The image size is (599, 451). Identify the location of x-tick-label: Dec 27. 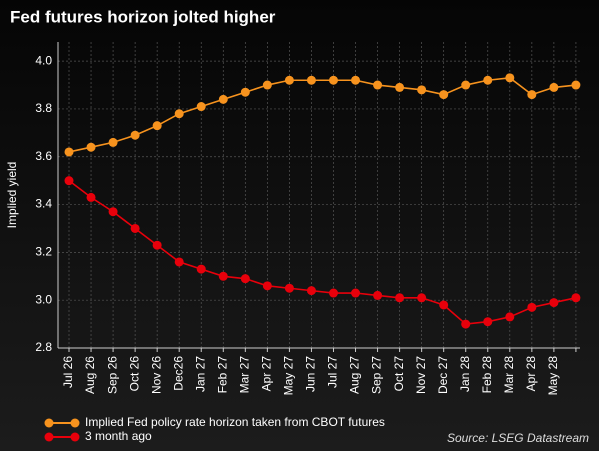
(443, 375).